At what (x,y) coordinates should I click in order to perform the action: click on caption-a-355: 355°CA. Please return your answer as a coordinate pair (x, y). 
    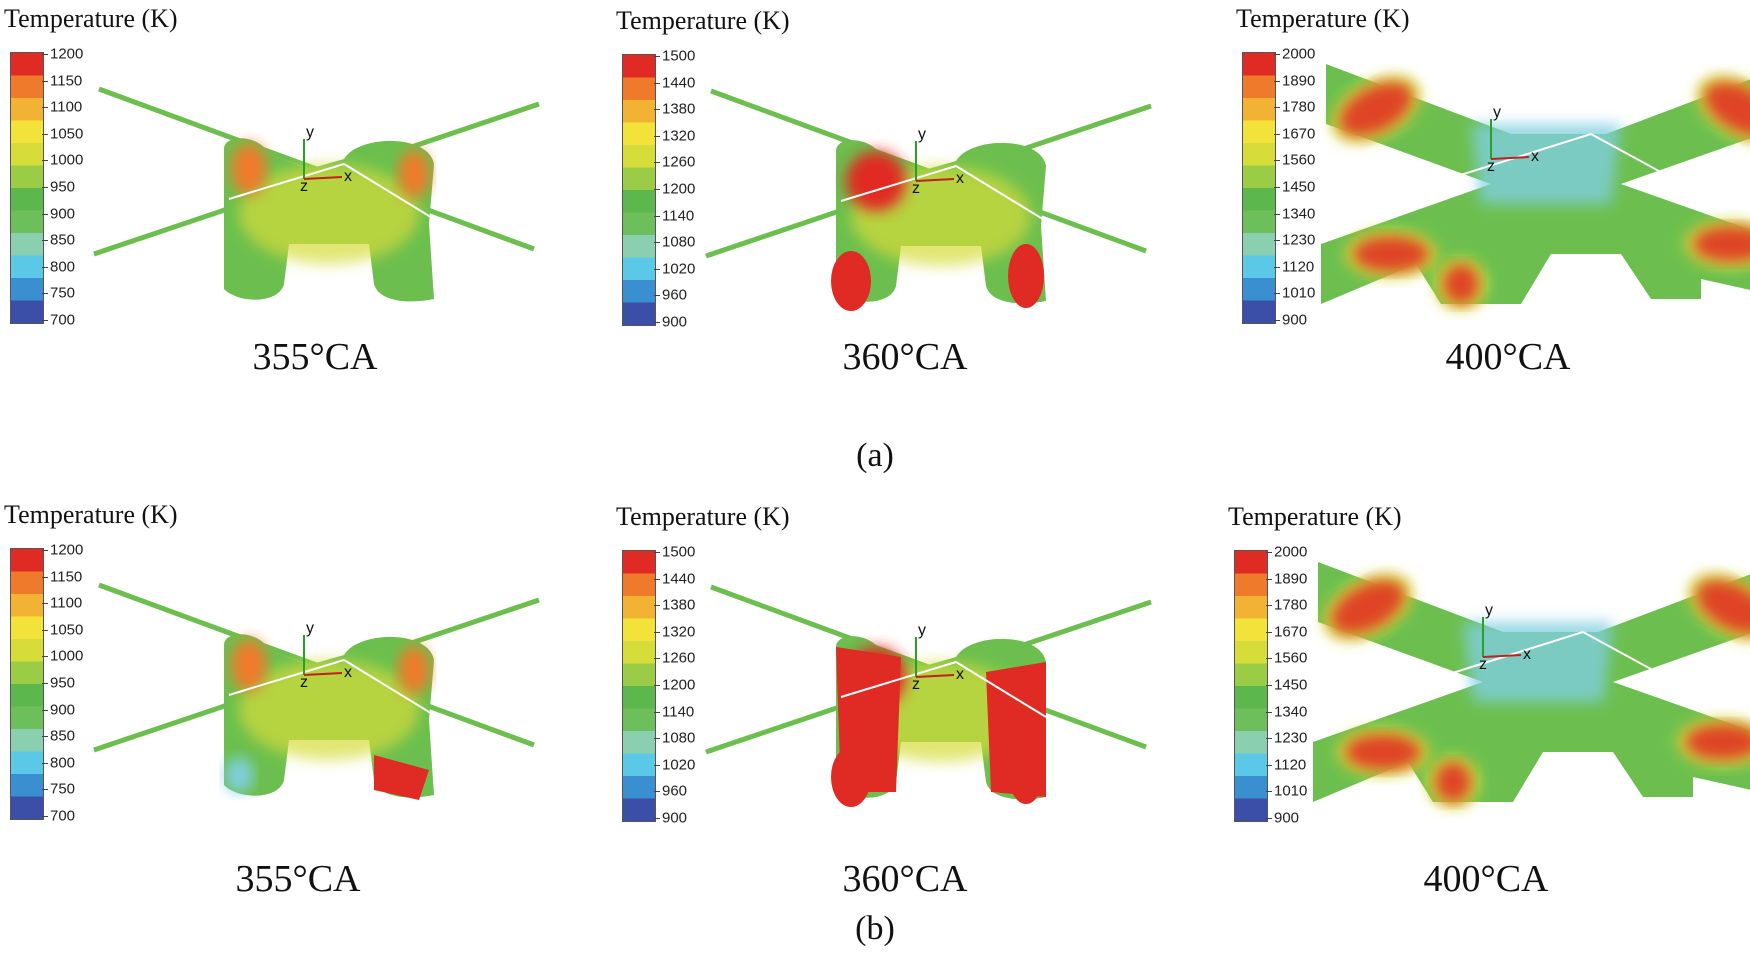
    Looking at the image, I should click on (315, 357).